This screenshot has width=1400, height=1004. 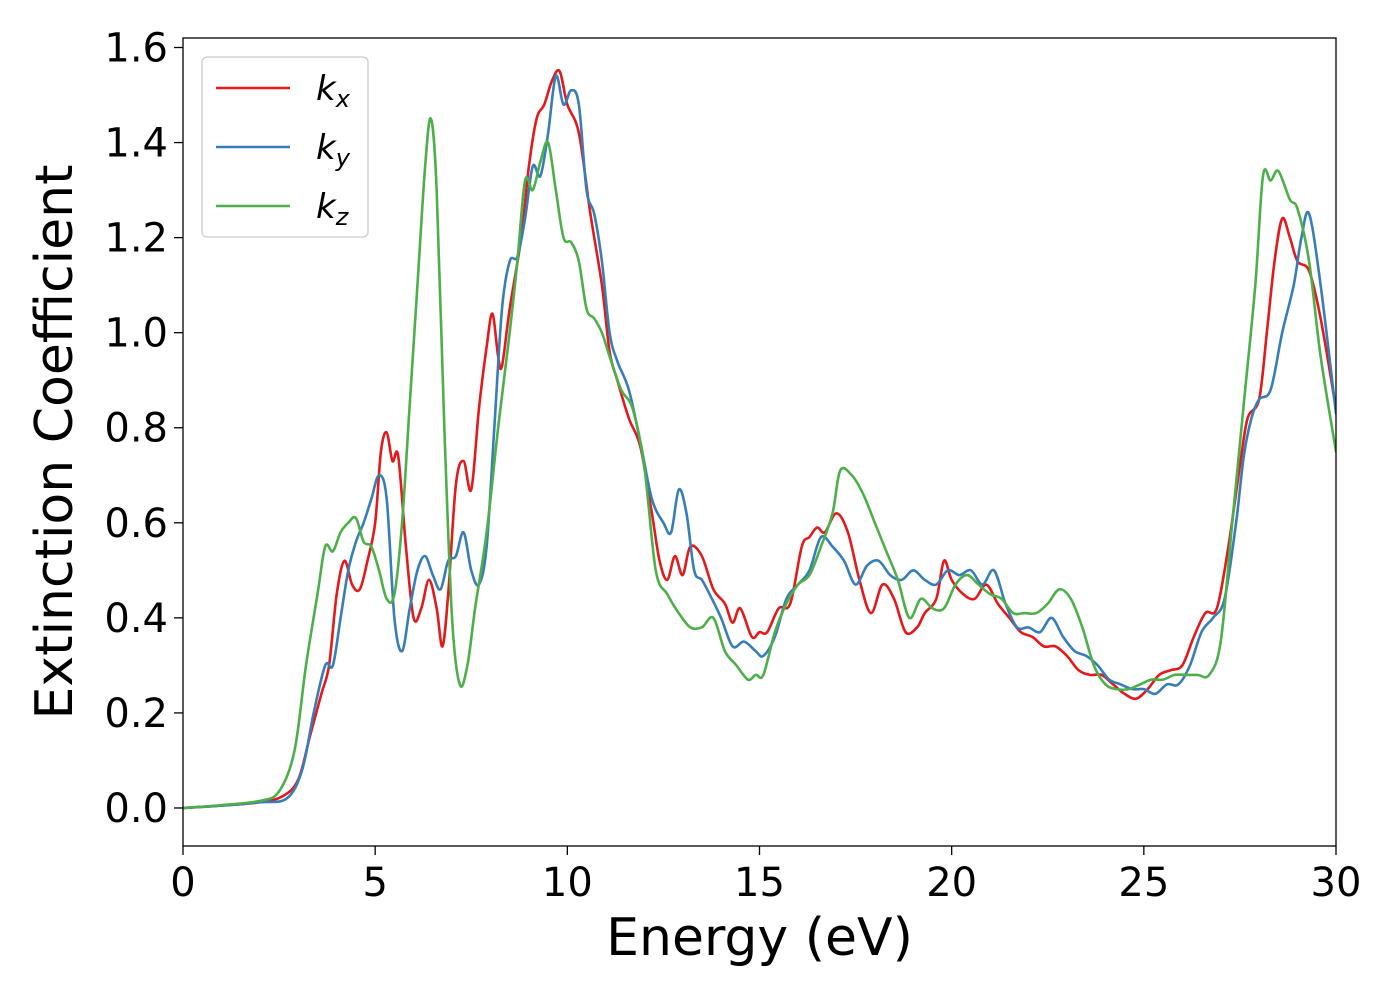 What do you see at coordinates (951, 883) in the screenshot?
I see `x-tick-label: 20` at bounding box center [951, 883].